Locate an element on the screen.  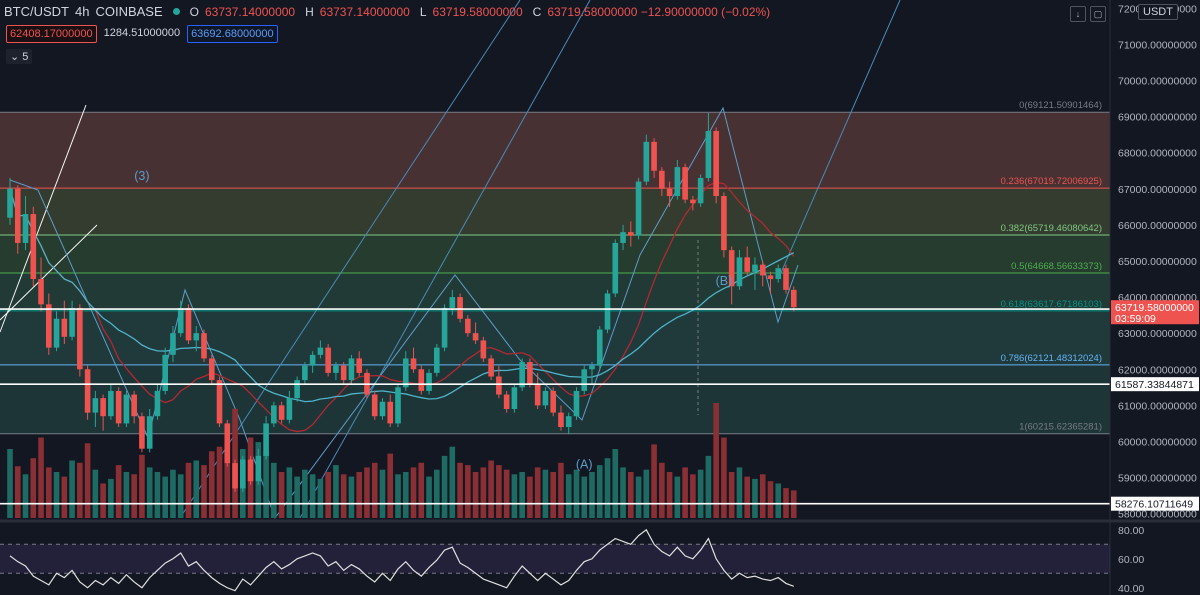
last-price-tag is located at coordinates (1155, 312).